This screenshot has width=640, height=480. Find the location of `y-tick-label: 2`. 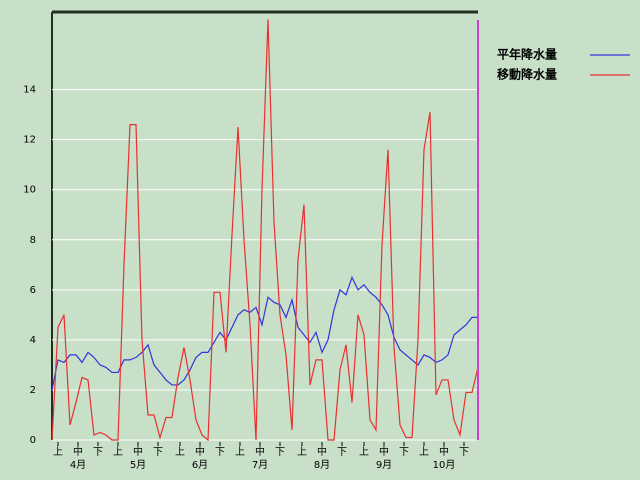

y-tick-label: 2 is located at coordinates (33, 390).